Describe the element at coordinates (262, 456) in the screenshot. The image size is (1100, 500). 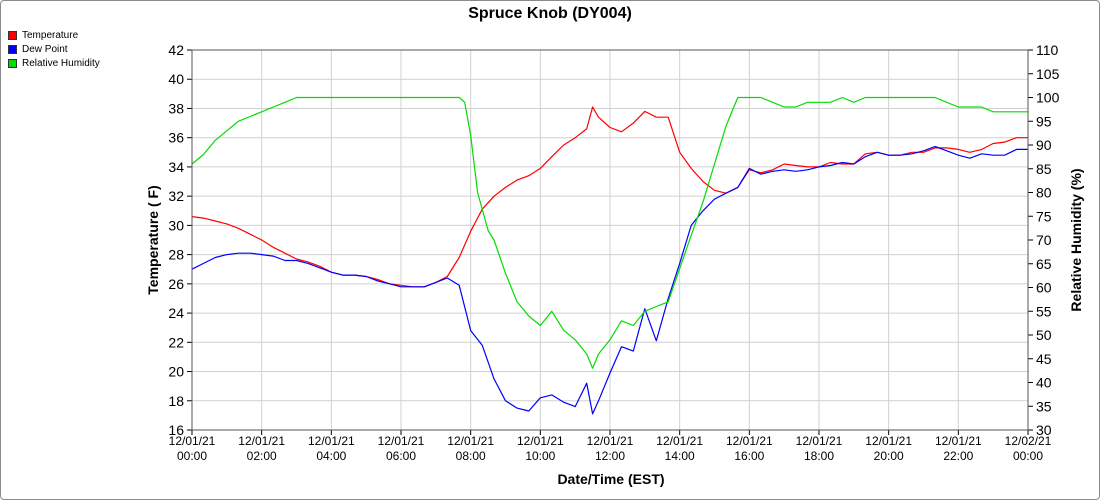
I see `x-tick-label-time: 02:00` at that location.